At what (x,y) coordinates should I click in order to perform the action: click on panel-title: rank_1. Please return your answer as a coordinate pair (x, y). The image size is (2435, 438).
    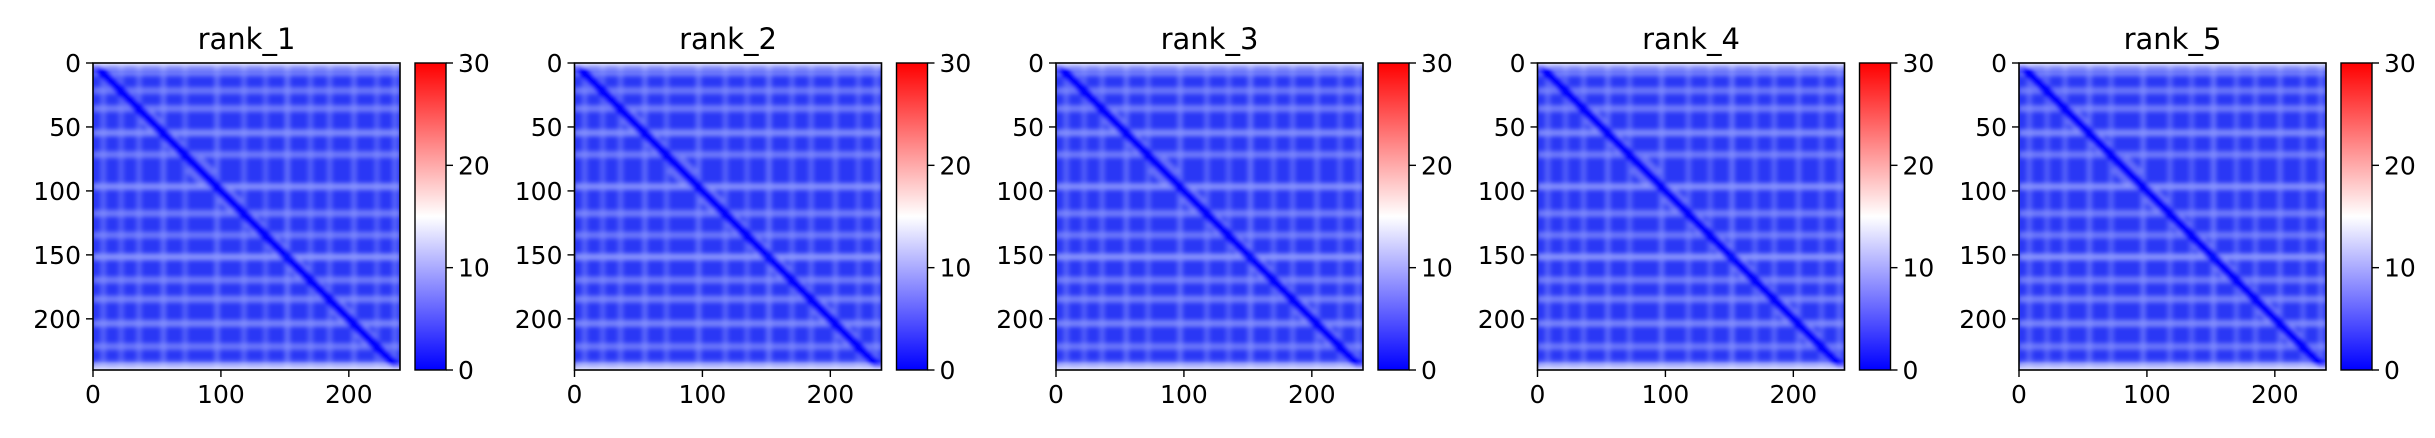
    Looking at the image, I should click on (247, 39).